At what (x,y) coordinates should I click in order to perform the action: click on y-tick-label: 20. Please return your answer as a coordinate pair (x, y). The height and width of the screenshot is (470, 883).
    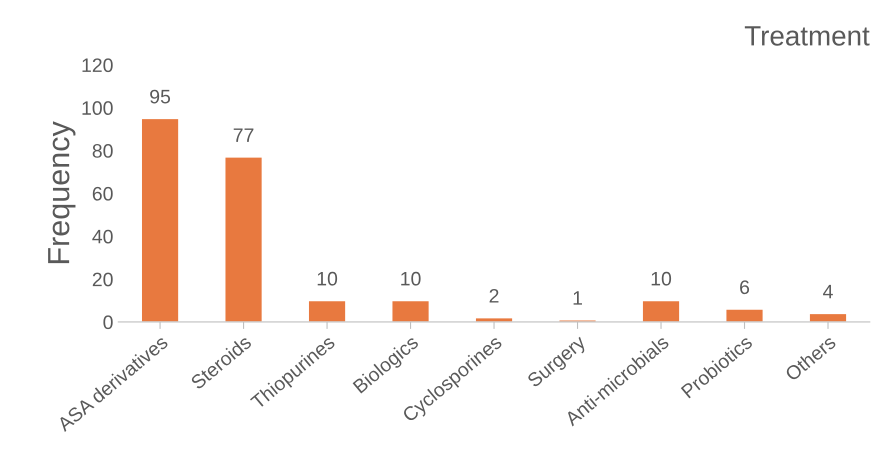
    Looking at the image, I should click on (102, 279).